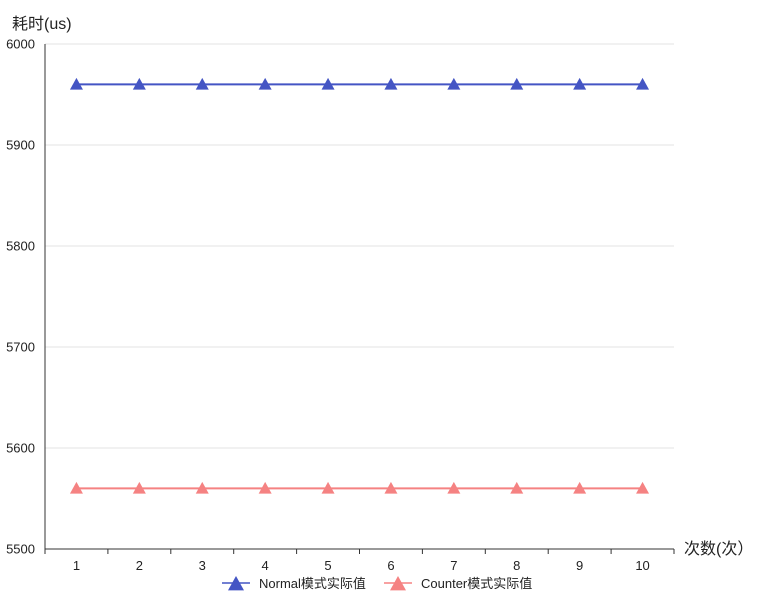 This screenshot has height=597, width=762. I want to click on legend-label: Normal模式实际值, so click(312, 583).